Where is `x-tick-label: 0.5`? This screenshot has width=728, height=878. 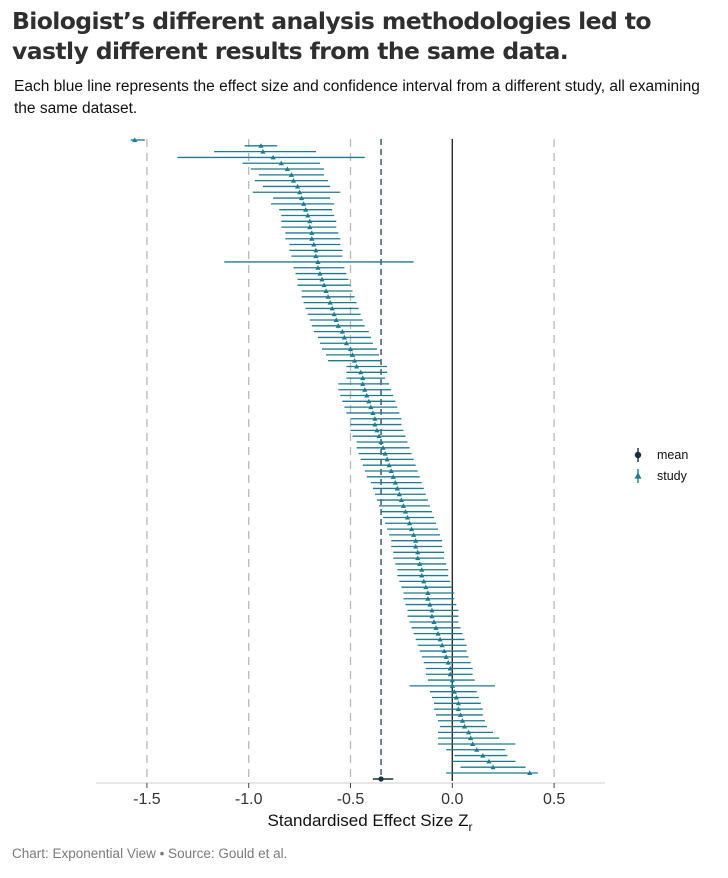 x-tick-label: 0.5 is located at coordinates (554, 799).